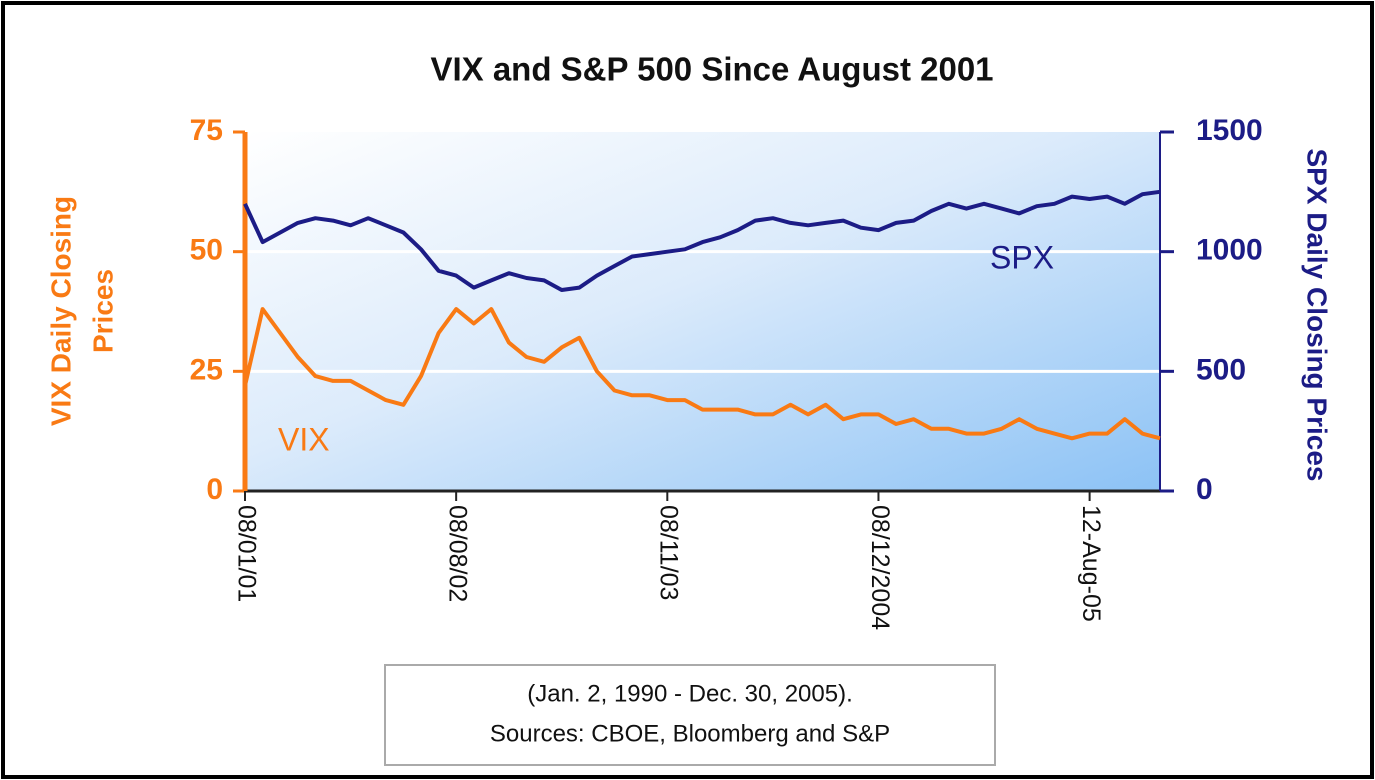  I want to click on y-tick-label: 0, so click(214, 489).